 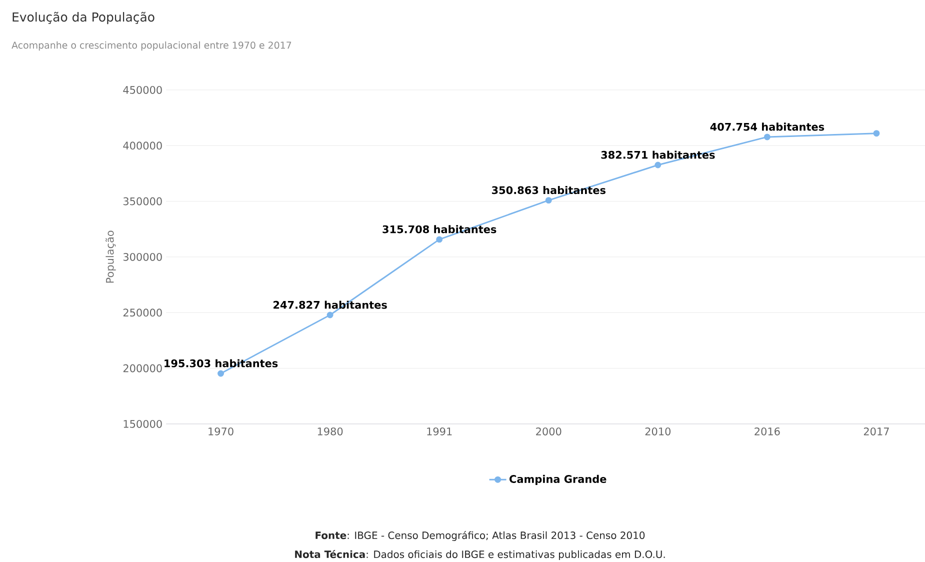 What do you see at coordinates (330, 304) in the screenshot?
I see `data-label: 247.827 habitantes` at bounding box center [330, 304].